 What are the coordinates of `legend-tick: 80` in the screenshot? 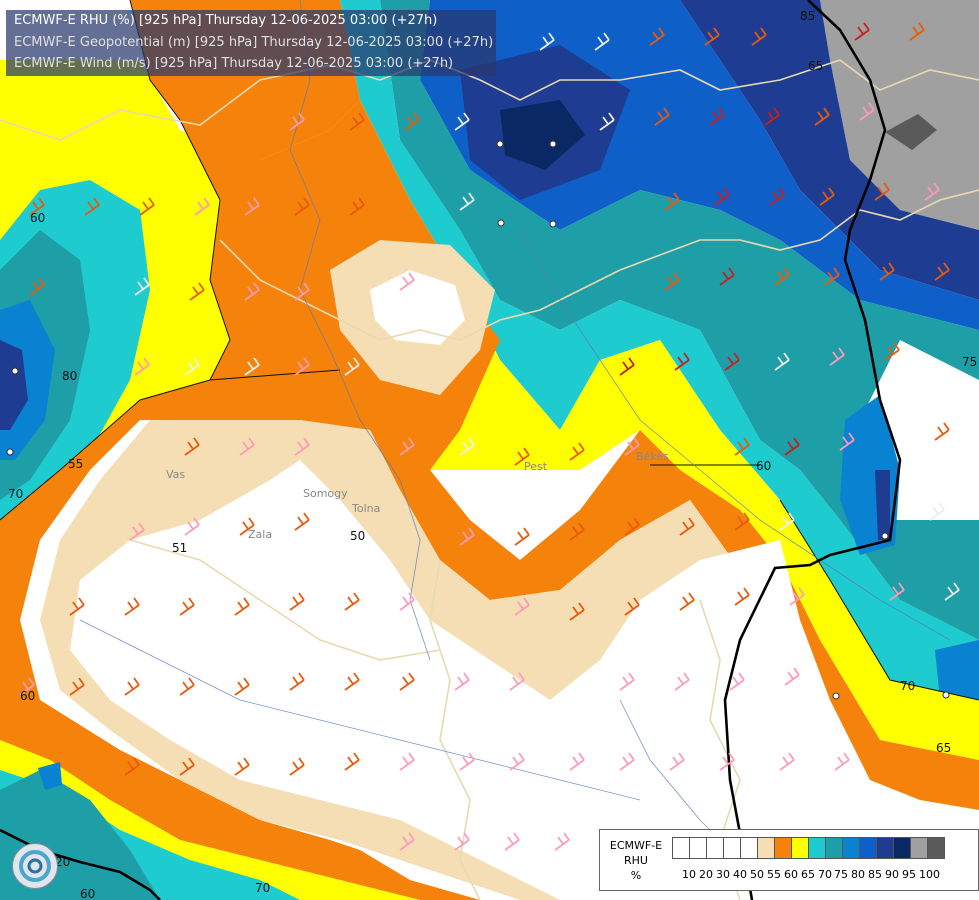 It's located at (858, 874).